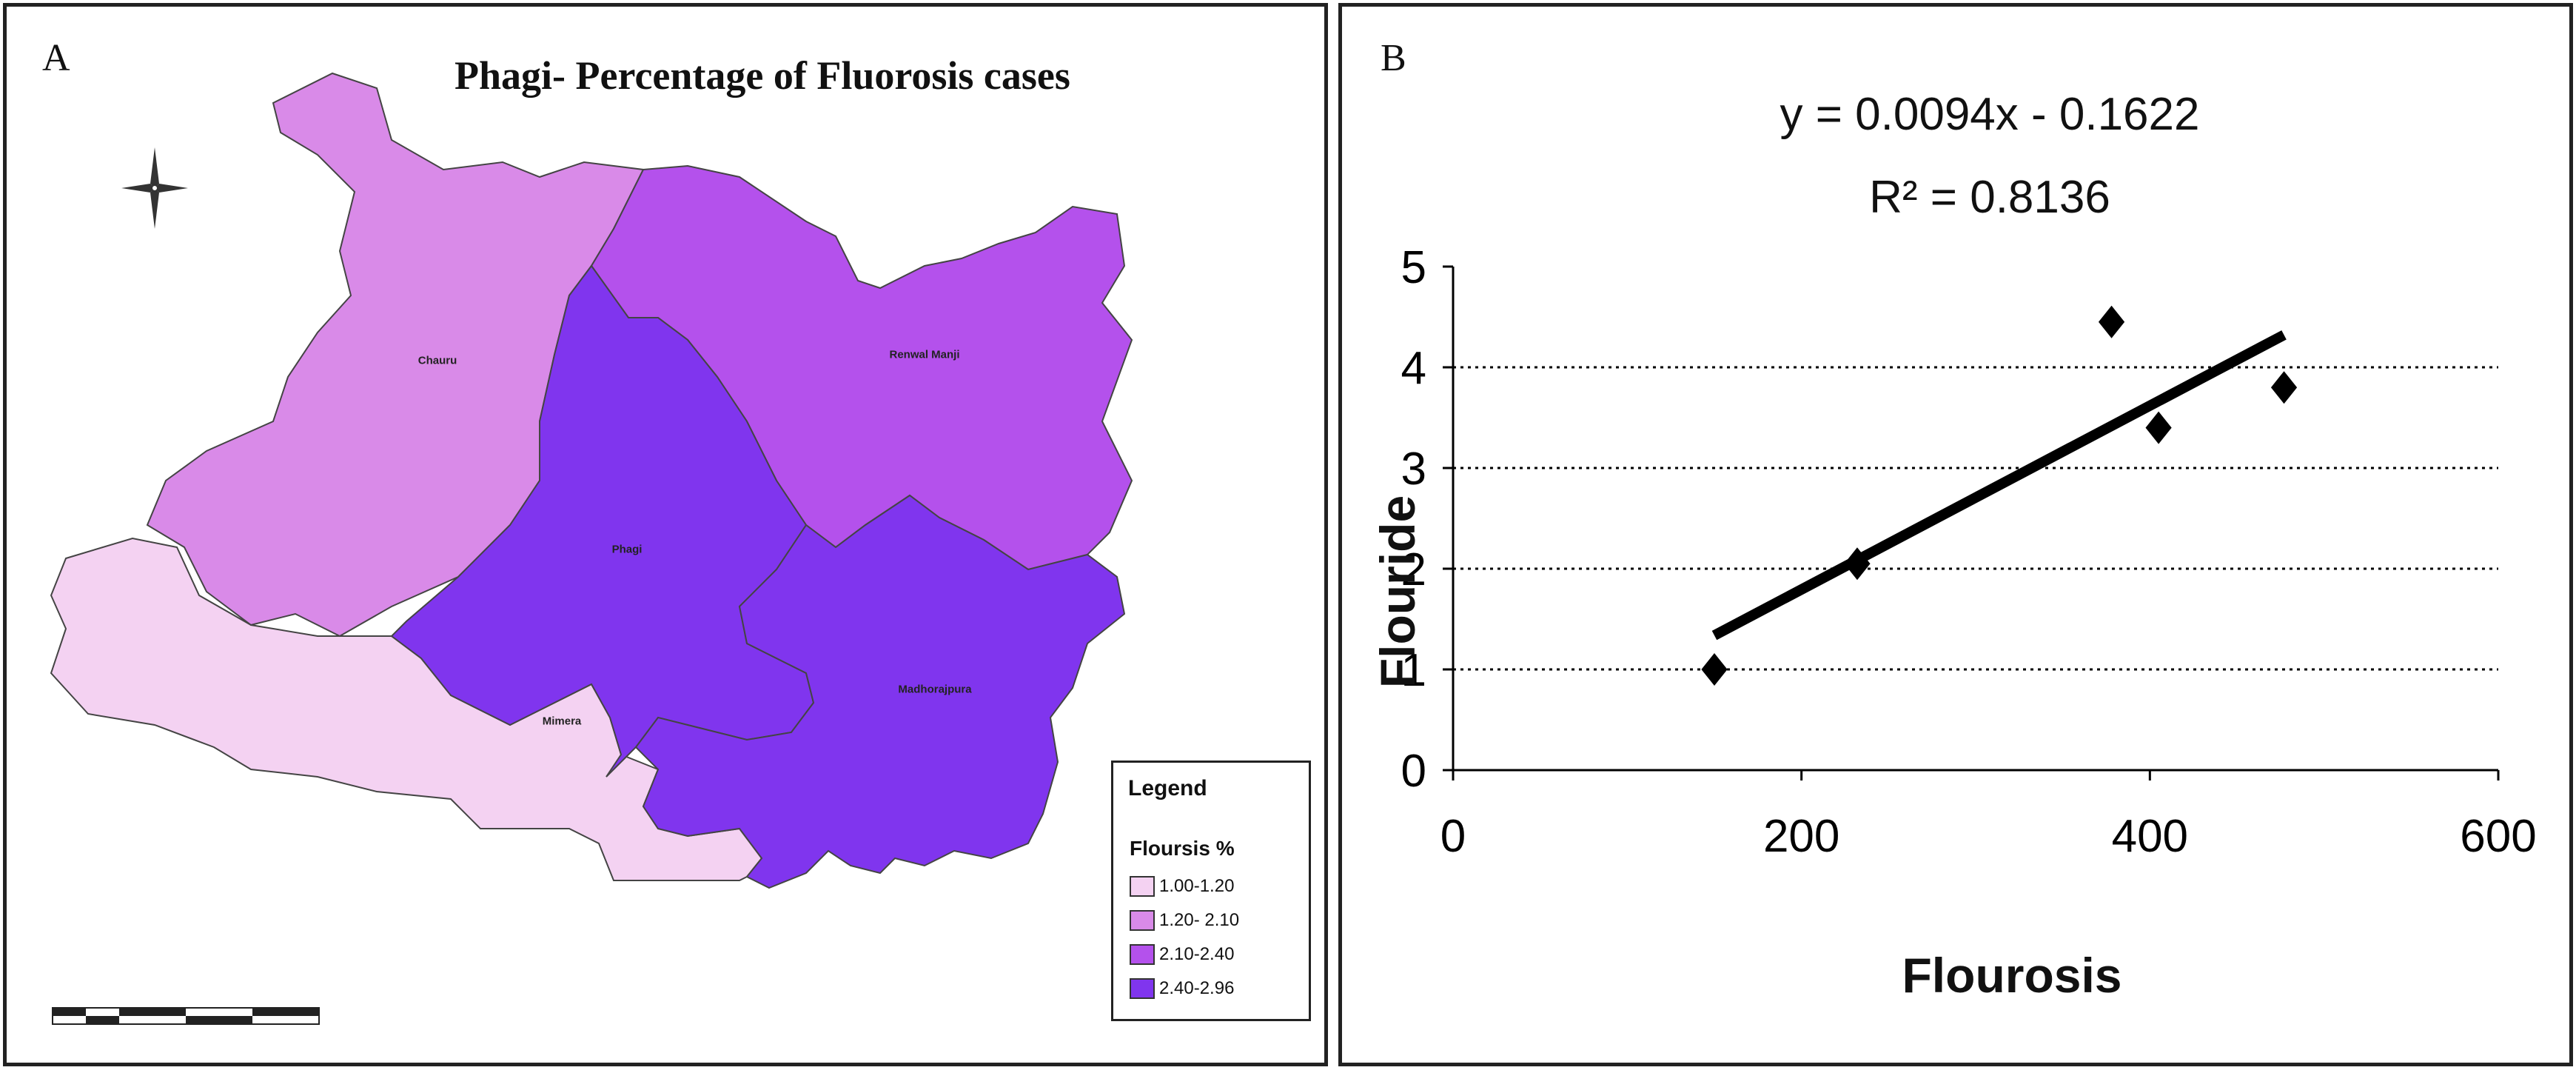 The height and width of the screenshot is (1073, 2576). What do you see at coordinates (186, 1016) in the screenshot?
I see `scale-bar` at bounding box center [186, 1016].